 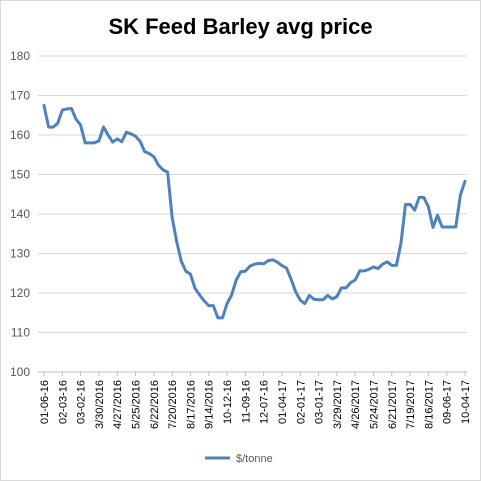 I want to click on y-tick-label: 160, so click(x=20, y=135).